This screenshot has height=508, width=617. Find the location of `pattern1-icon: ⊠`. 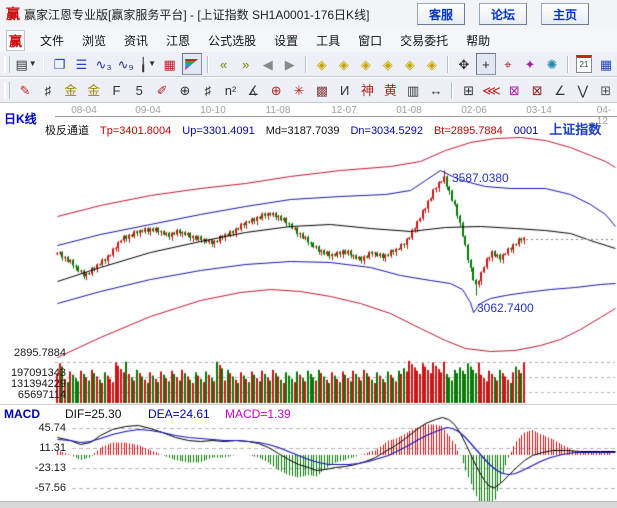

pattern1-icon: ⊠ is located at coordinates (514, 90).